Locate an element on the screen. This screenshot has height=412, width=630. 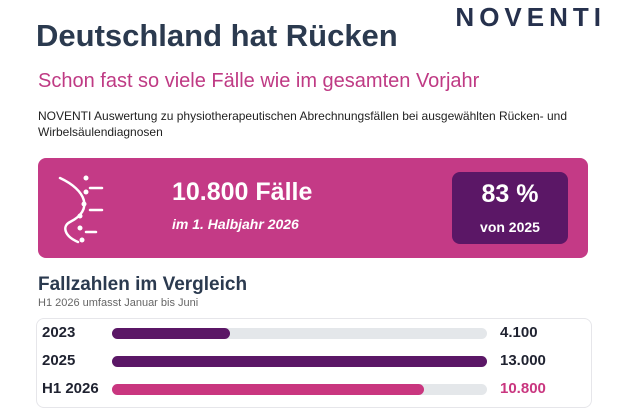
logo: NOVENTI is located at coordinates (530, 17).